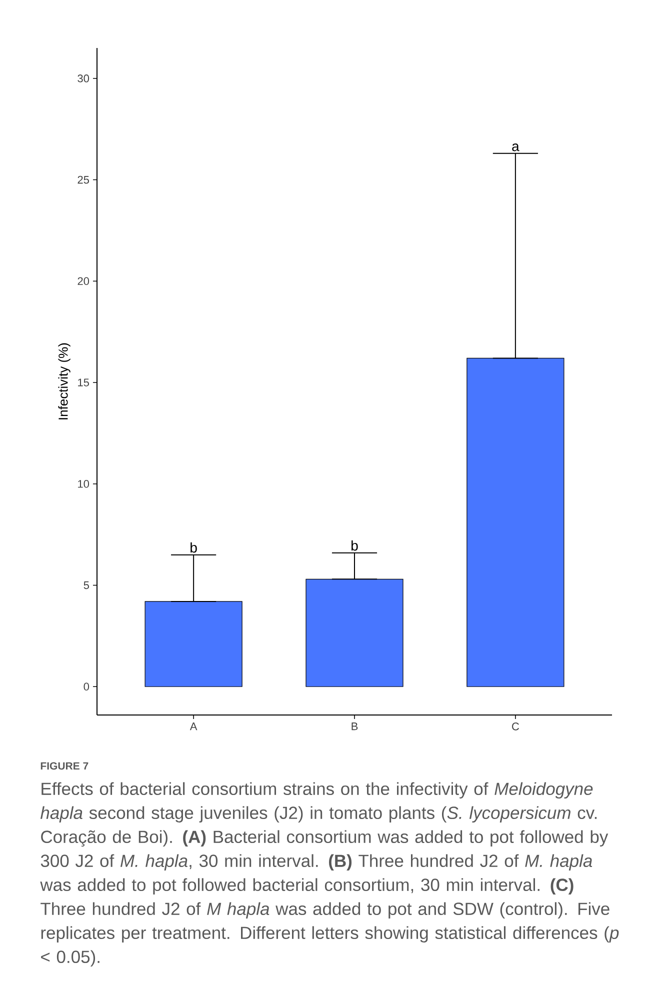 The image size is (646, 993). I want to click on y-tick-label: 20, so click(84, 281).